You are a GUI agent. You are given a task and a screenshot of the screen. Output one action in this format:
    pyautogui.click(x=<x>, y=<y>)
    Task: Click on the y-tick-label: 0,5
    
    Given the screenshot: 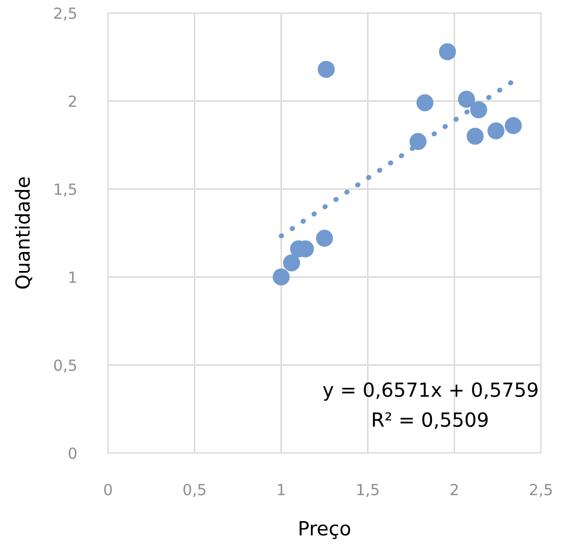 What is the action you would take?
    pyautogui.click(x=65, y=366)
    